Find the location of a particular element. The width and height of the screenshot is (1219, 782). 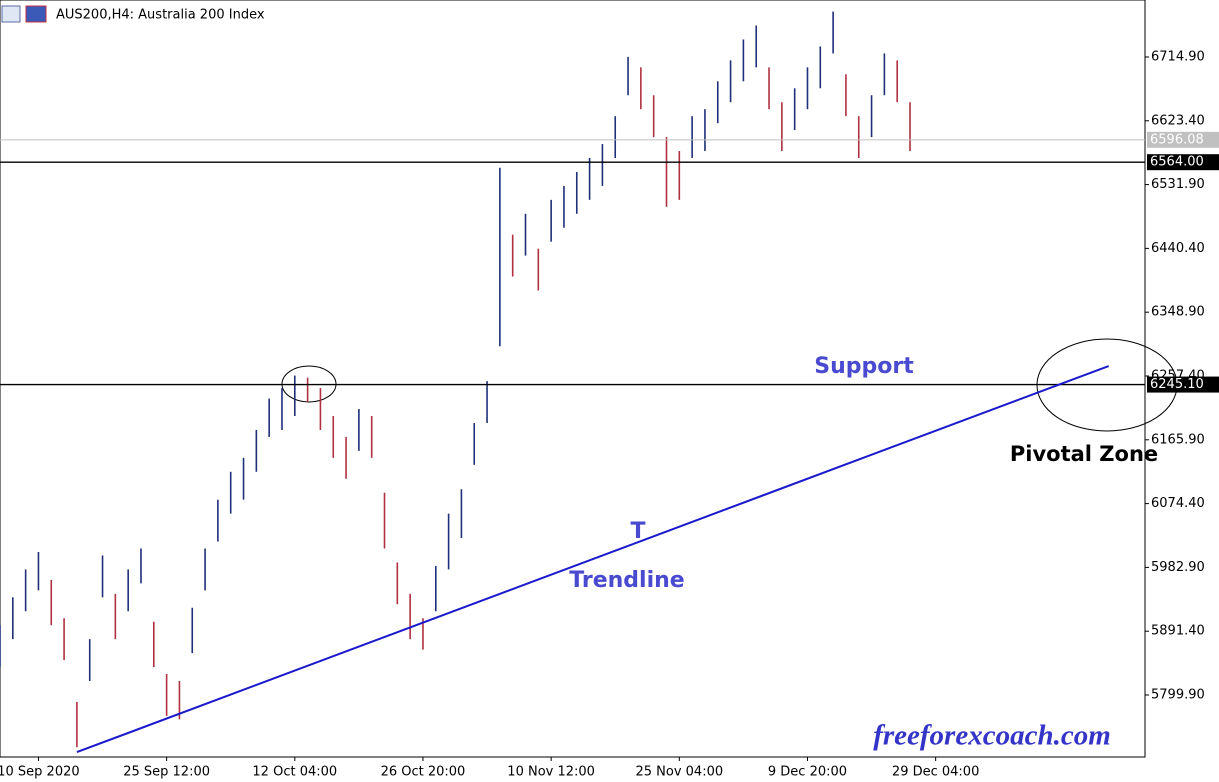

price-label: 6245.10 is located at coordinates (1177, 384).